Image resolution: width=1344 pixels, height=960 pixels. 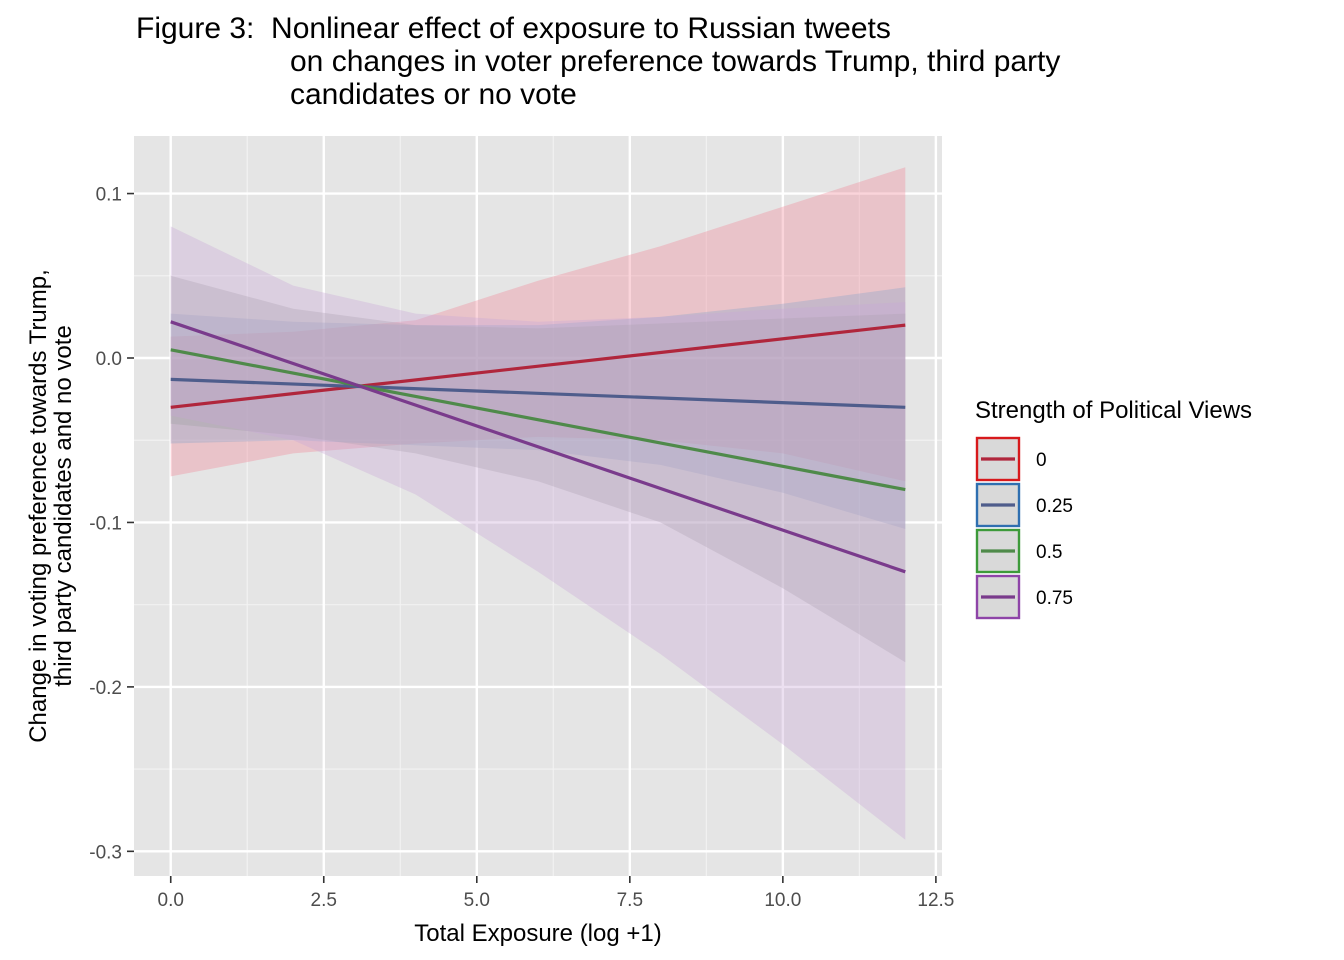 I want to click on x-tick-label: 0.0, so click(x=171, y=900).